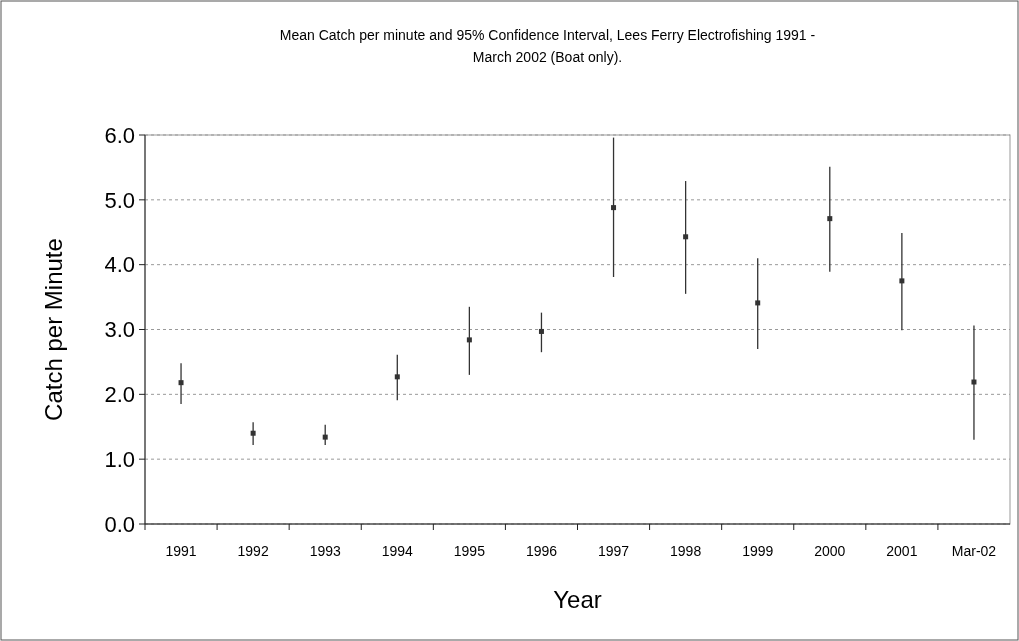 The width and height of the screenshot is (1019, 641). What do you see at coordinates (119, 200) in the screenshot?
I see `y-tick-label: 5.0` at bounding box center [119, 200].